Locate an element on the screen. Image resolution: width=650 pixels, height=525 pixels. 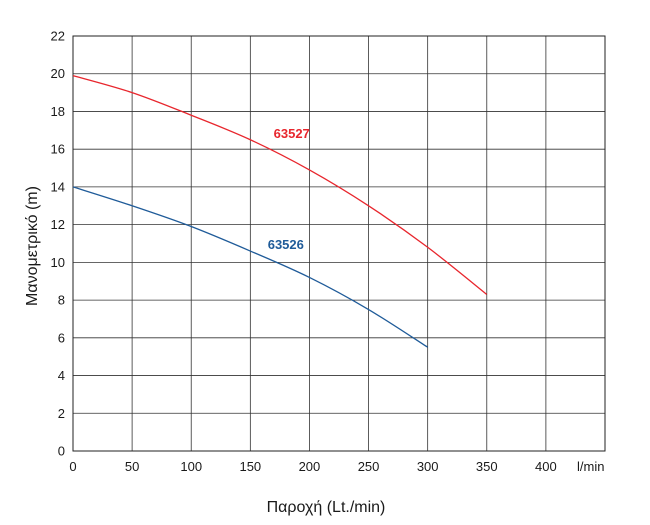
x-tick-label: 150 is located at coordinates (250, 466).